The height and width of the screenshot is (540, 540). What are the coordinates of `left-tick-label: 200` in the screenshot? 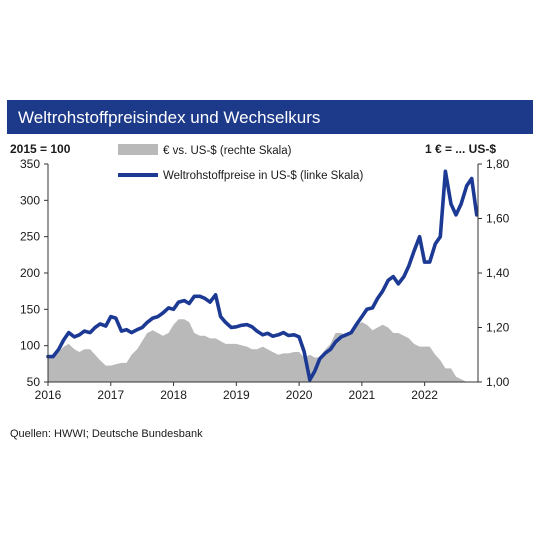 It's located at (30, 273).